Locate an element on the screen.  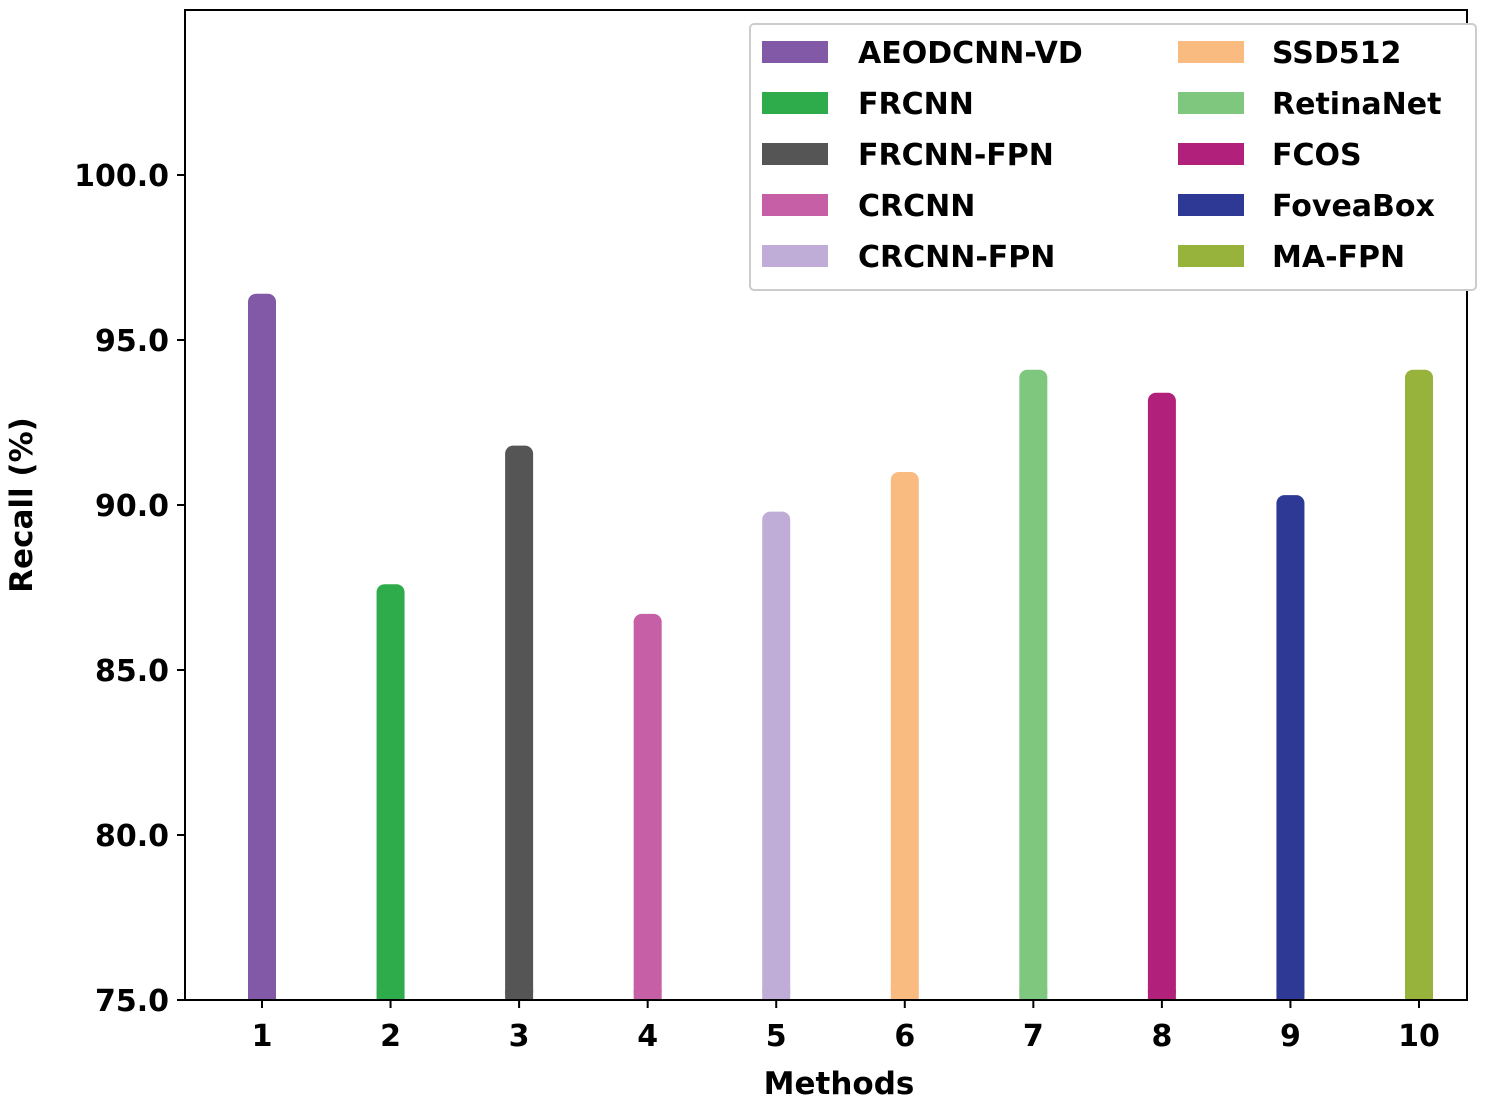
y-tick-label: 75.0 is located at coordinates (132, 1001).